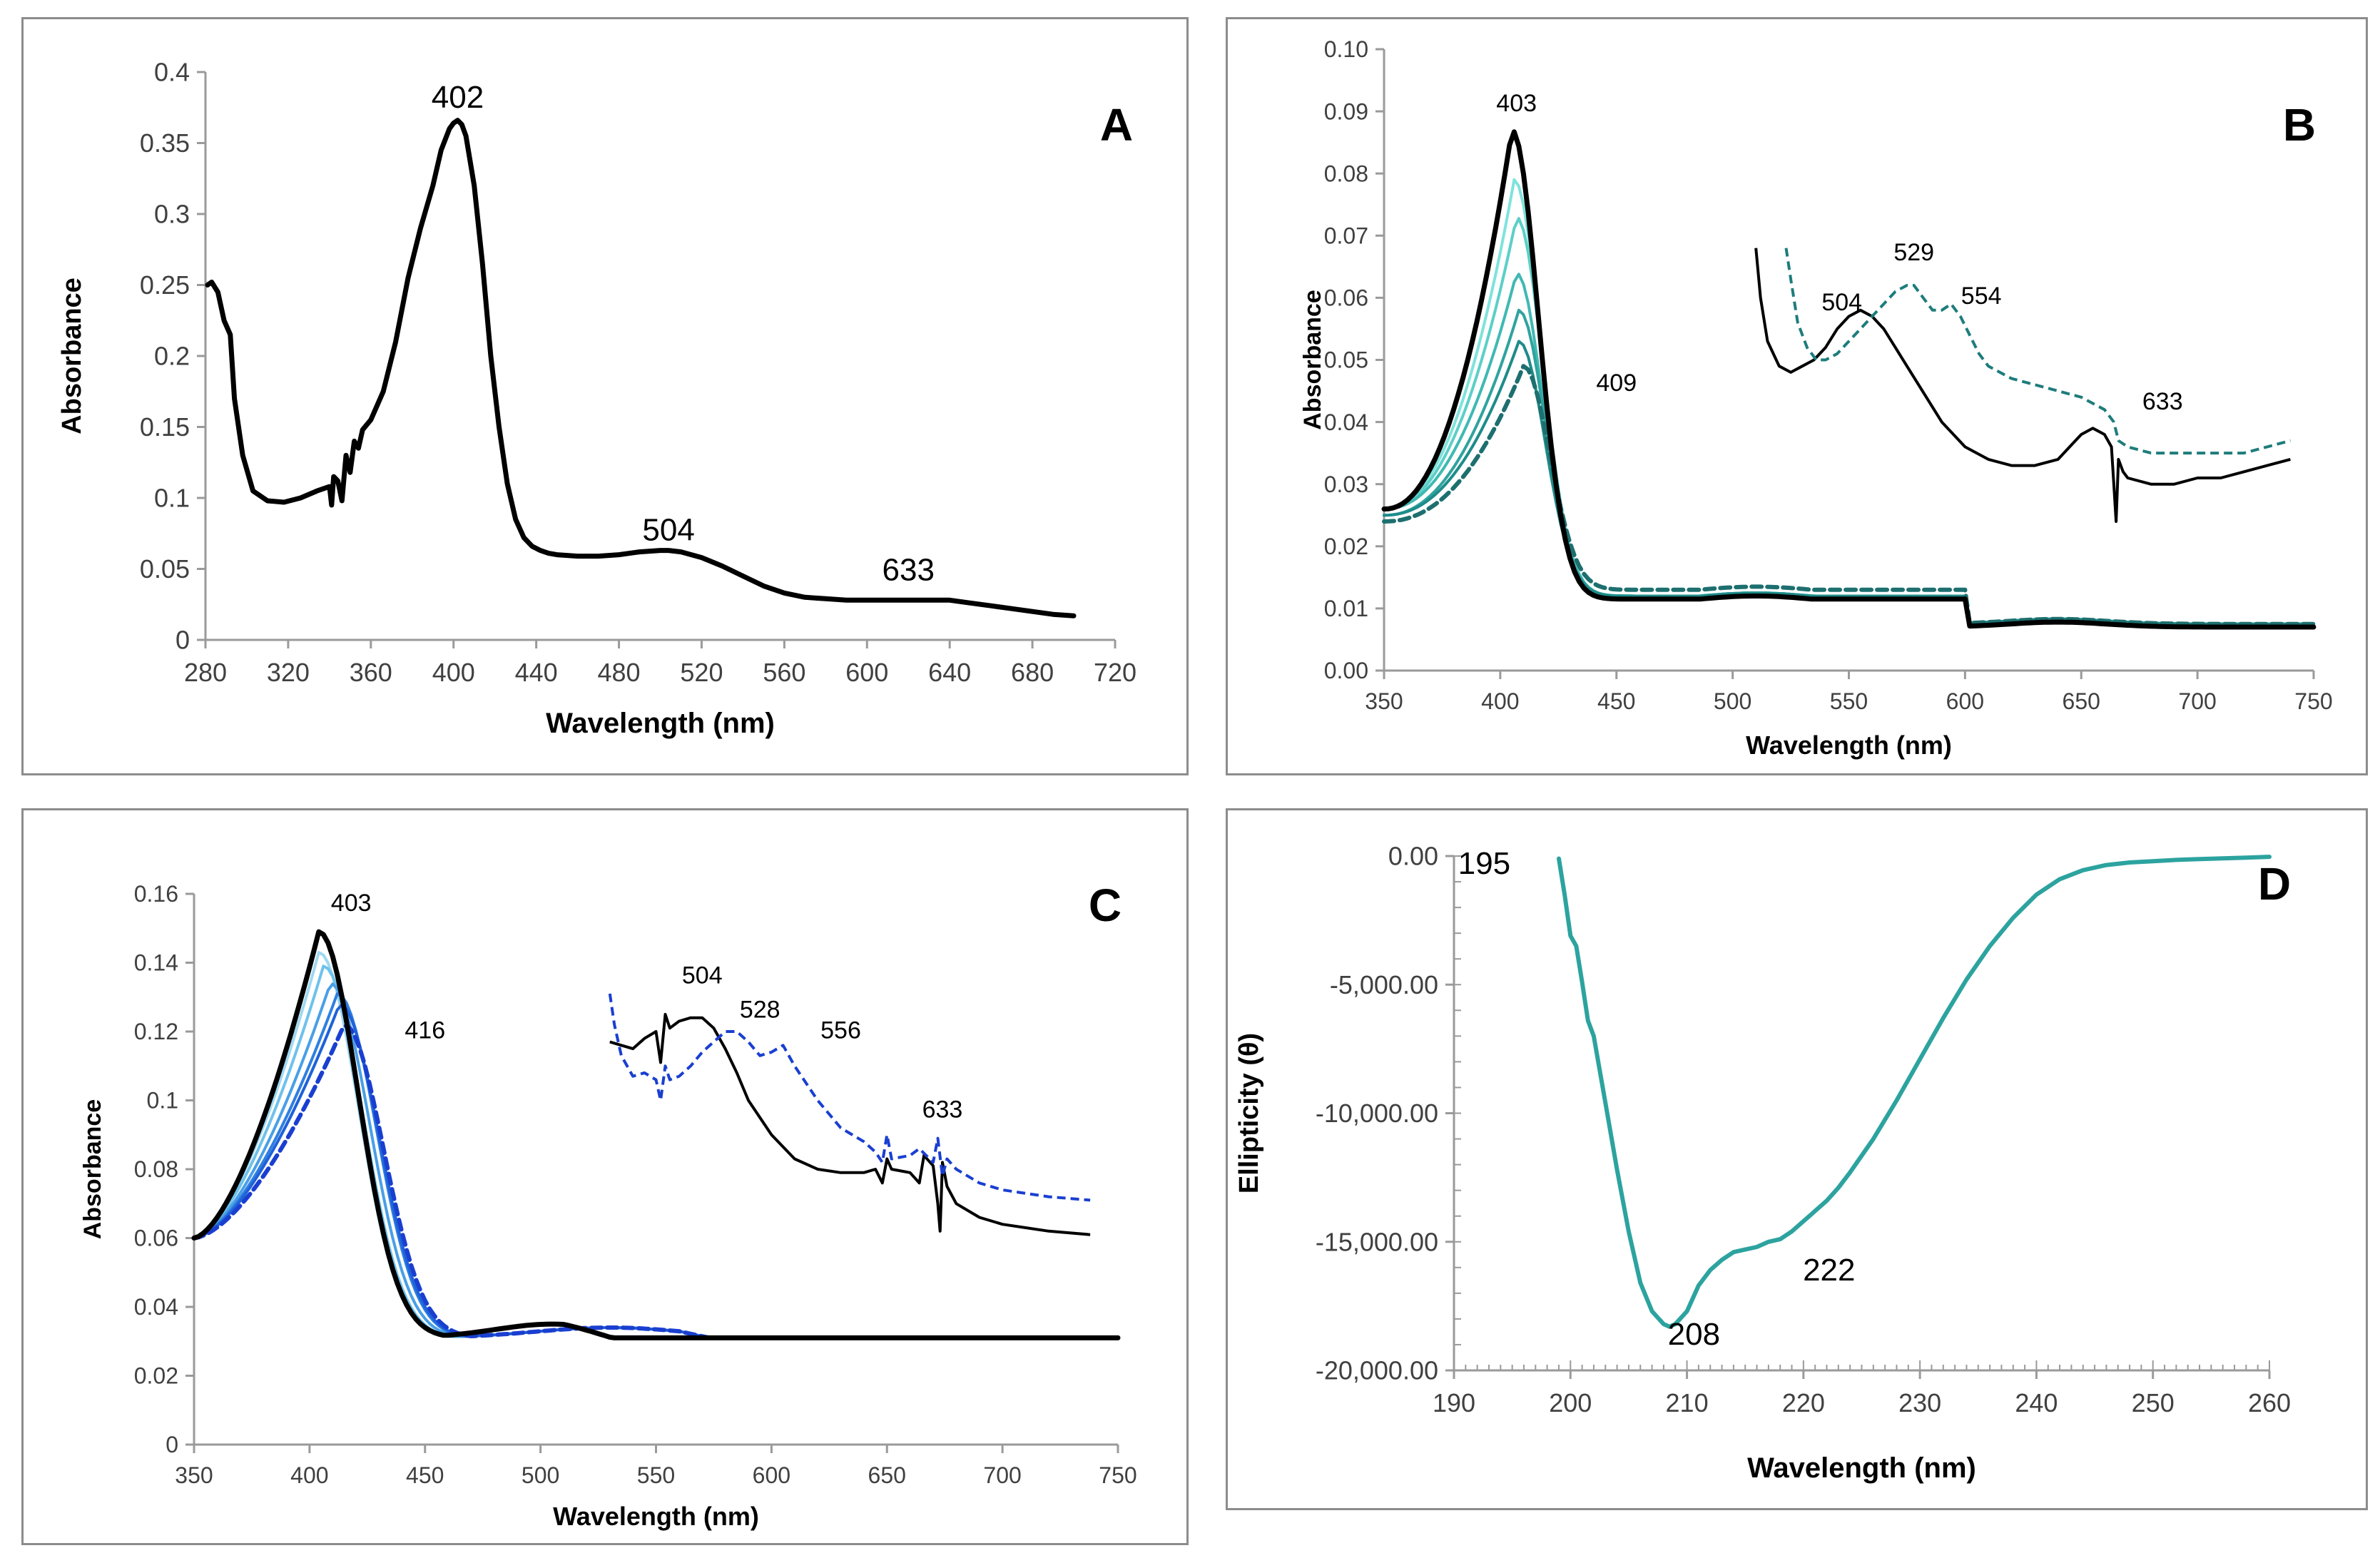 This screenshot has height=1558, width=2380. I want to click on peak-label: 554, so click(1981, 296).